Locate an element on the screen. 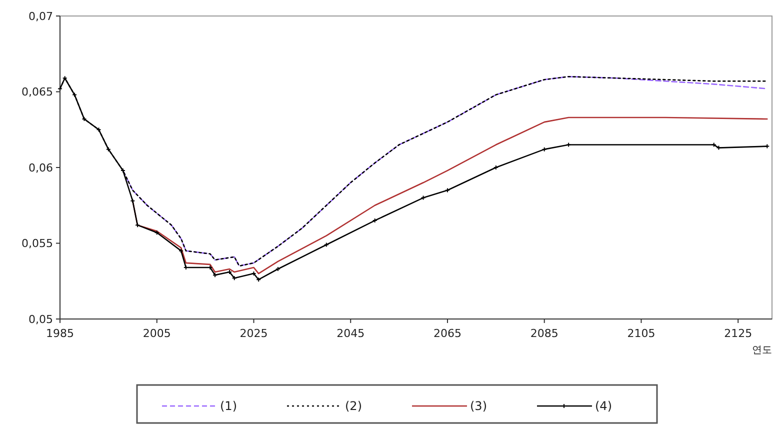 This screenshot has height=432, width=779. x-tick-label: 2025 is located at coordinates (254, 333).